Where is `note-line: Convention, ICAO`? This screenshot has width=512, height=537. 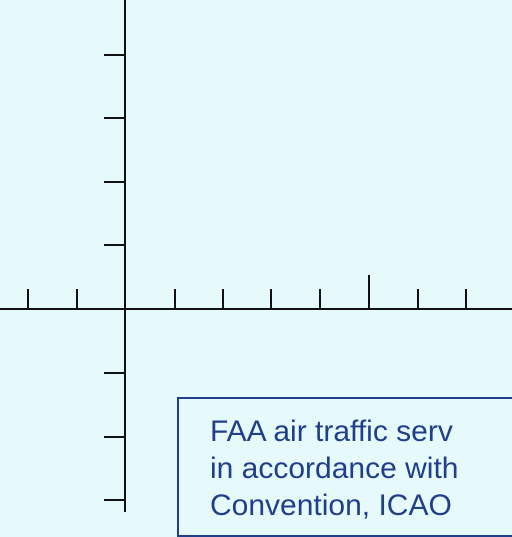
note-line: Convention, ICAO is located at coordinates (331, 505).